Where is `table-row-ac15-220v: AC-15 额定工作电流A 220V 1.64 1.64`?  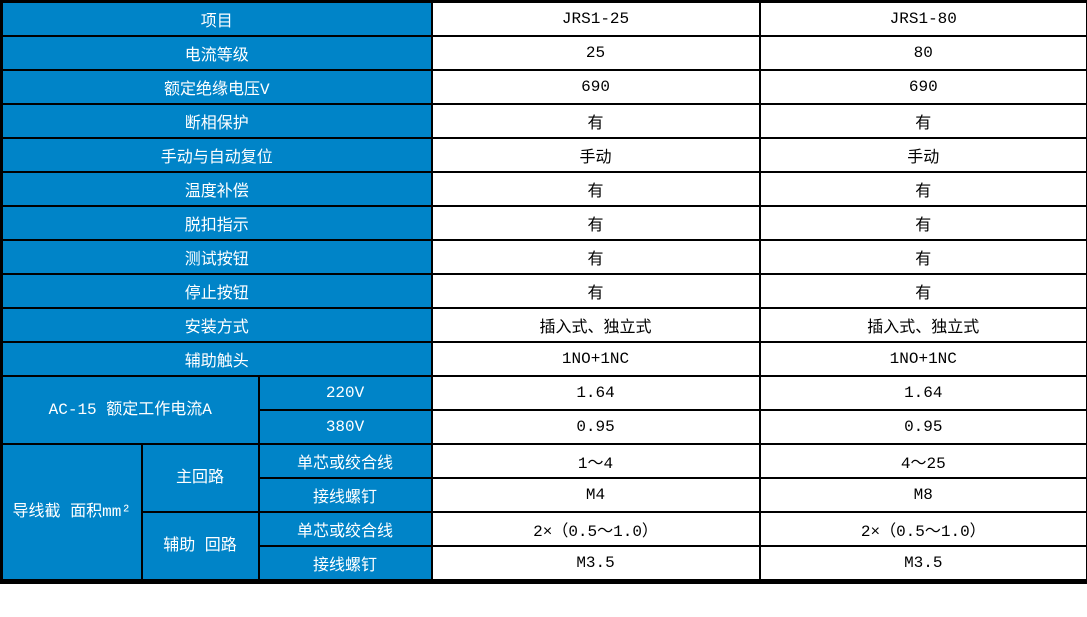 table-row-ac15-220v: AC-15 额定工作电流A 220V 1.64 1.64 is located at coordinates (543, 410).